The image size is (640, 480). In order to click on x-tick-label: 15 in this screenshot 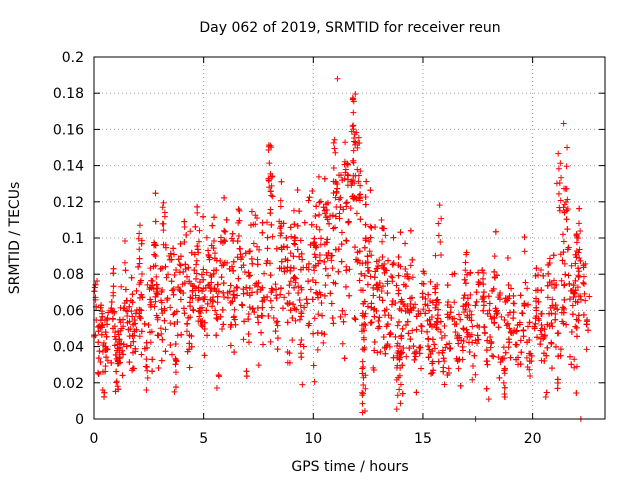, I will do `click(423, 439)`.